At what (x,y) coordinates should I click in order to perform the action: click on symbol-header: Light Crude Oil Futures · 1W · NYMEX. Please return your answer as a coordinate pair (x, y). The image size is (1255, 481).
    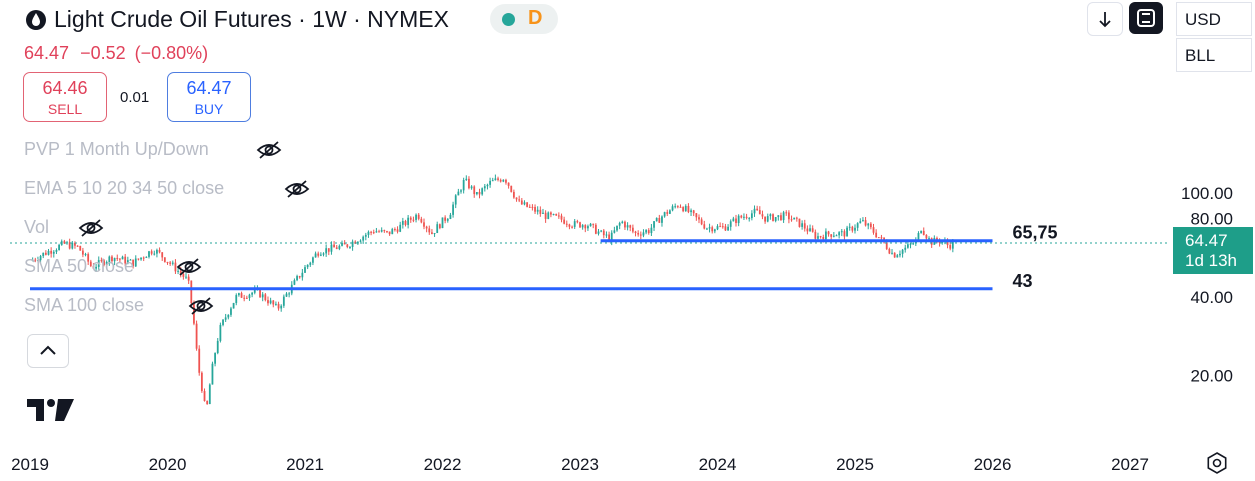
    Looking at the image, I should click on (237, 19).